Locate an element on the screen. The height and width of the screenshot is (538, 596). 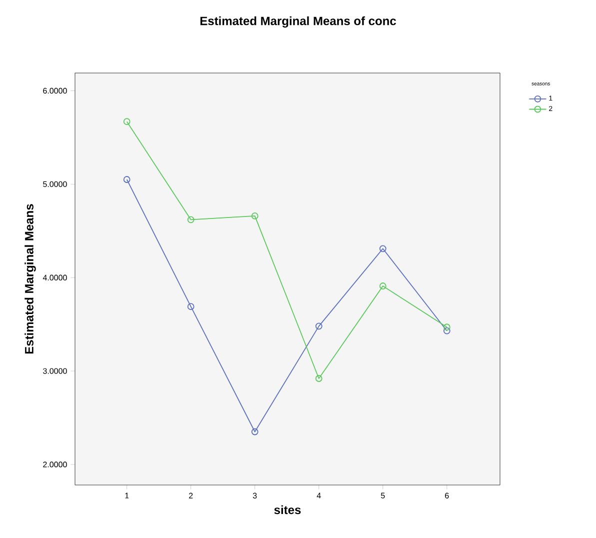
y-tick-label: 2.0000 is located at coordinates (55, 465).